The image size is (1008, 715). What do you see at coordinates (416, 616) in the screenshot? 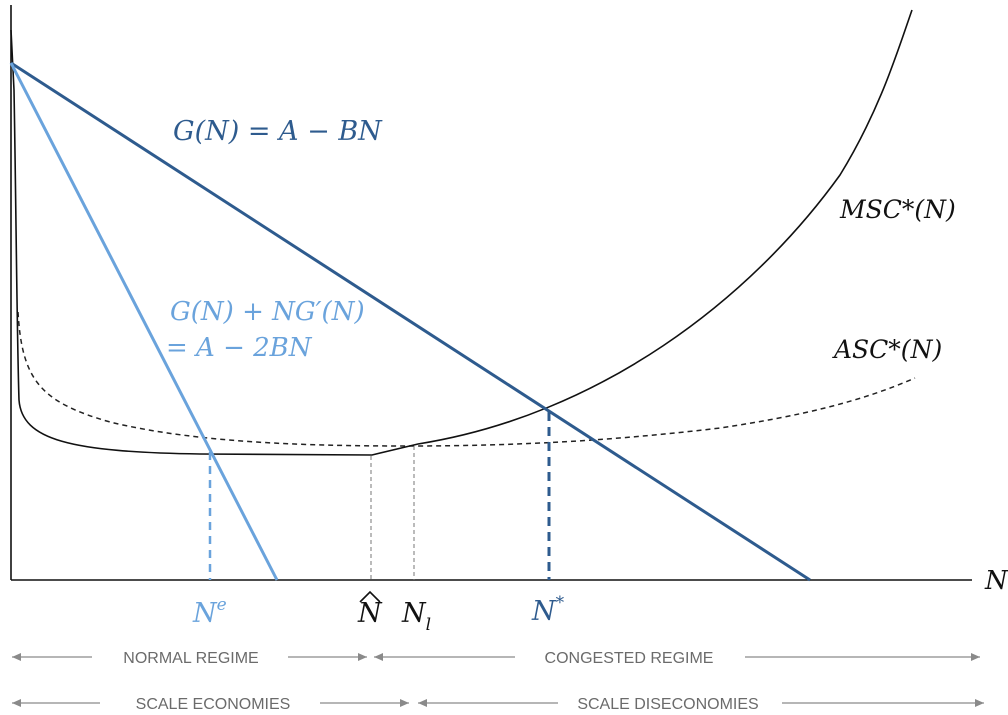
I see `tick-nl: Nl` at bounding box center [416, 616].